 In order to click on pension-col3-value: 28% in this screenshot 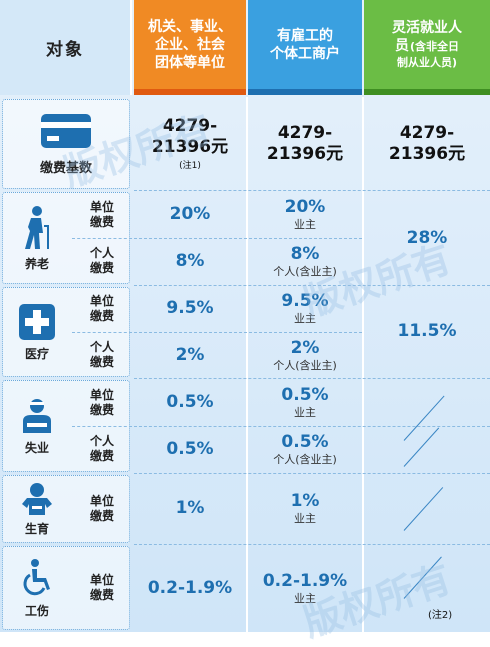, I will do `click(427, 237)`.